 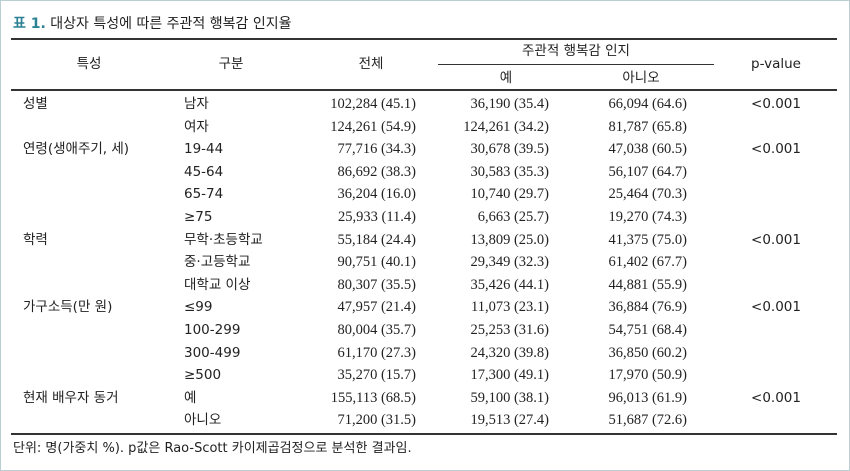 I want to click on total-cell: 102,284 (45.1), so click(x=373, y=104).